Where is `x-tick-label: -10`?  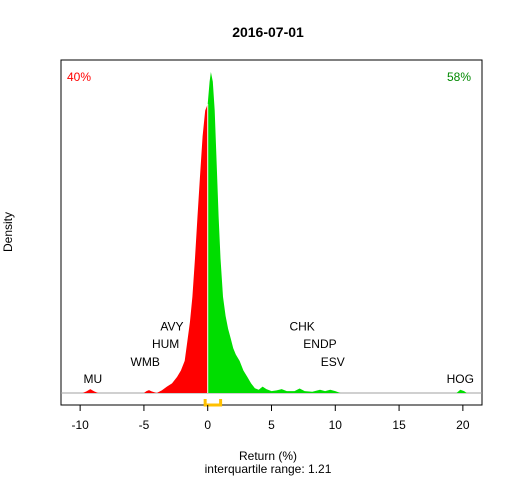 x-tick-label: -10 is located at coordinates (80, 425).